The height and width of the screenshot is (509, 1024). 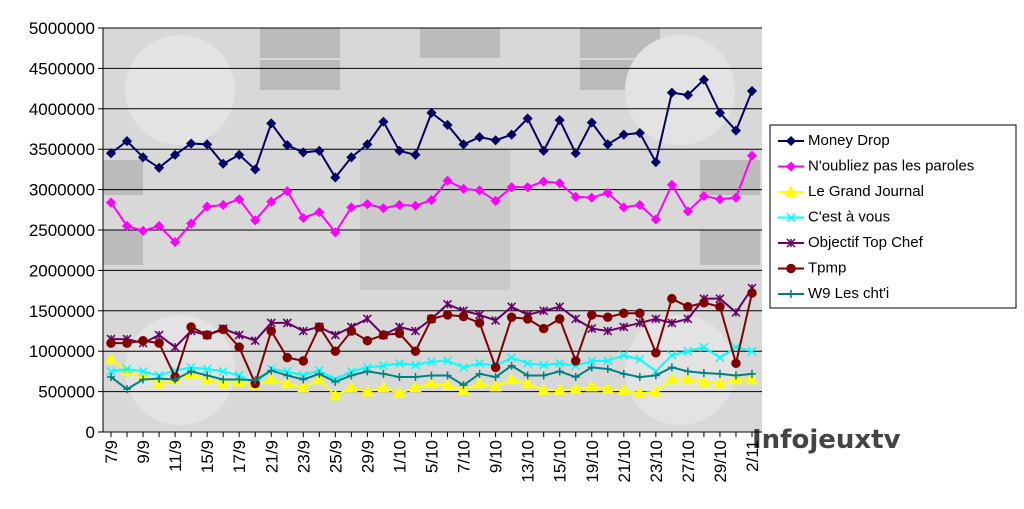 What do you see at coordinates (239, 456) in the screenshot?
I see `x-tick-label: 17/9` at bounding box center [239, 456].